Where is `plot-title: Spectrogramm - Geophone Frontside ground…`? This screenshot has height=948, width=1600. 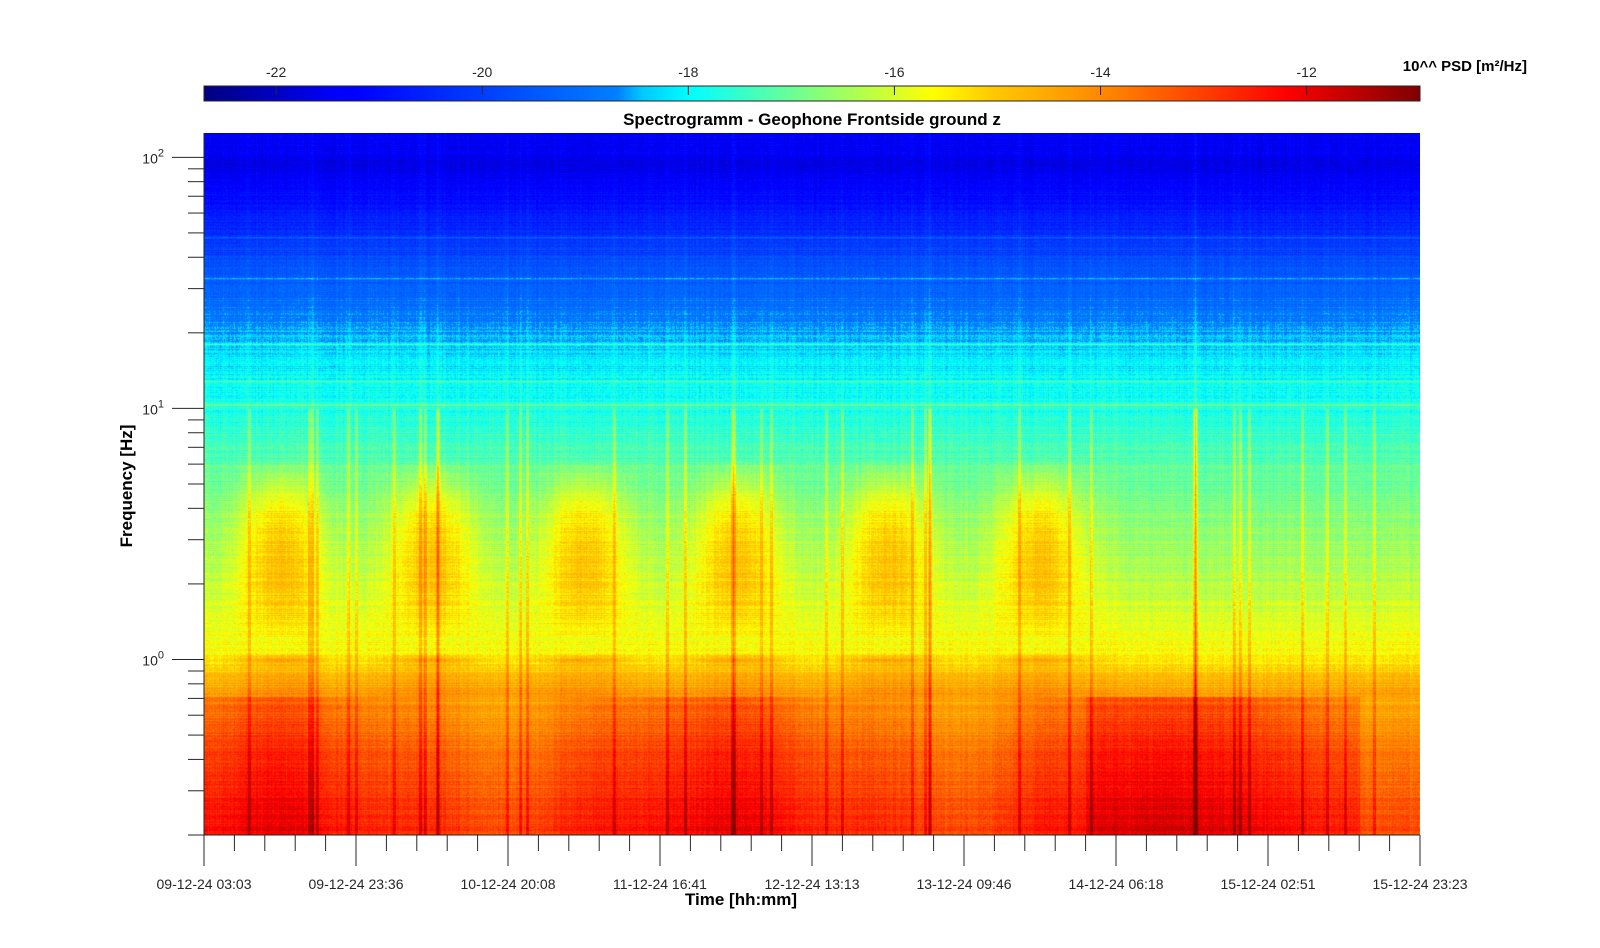 plot-title: Spectrogramm - Geophone Frontside ground… is located at coordinates (812, 119).